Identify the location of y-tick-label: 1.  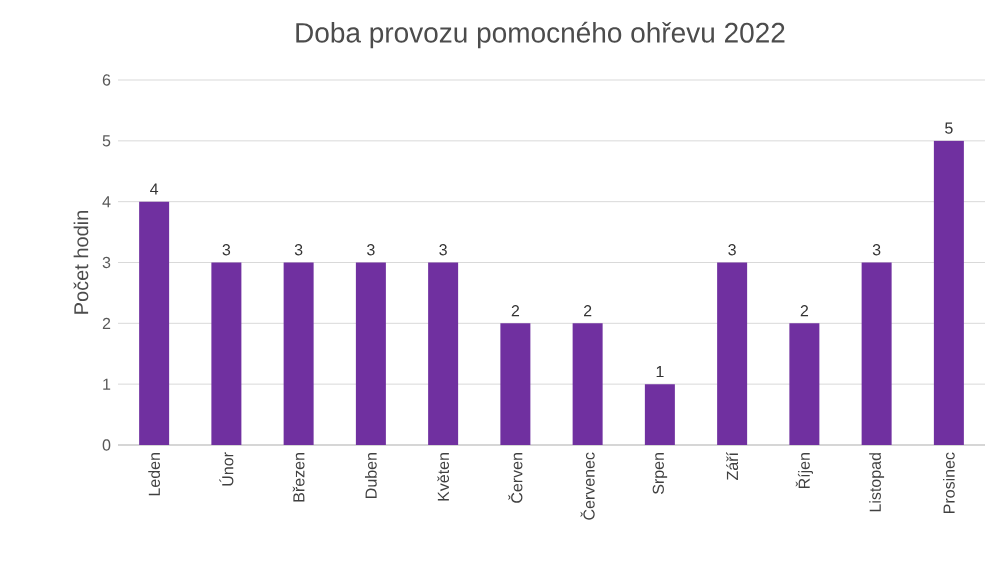
(107, 384).